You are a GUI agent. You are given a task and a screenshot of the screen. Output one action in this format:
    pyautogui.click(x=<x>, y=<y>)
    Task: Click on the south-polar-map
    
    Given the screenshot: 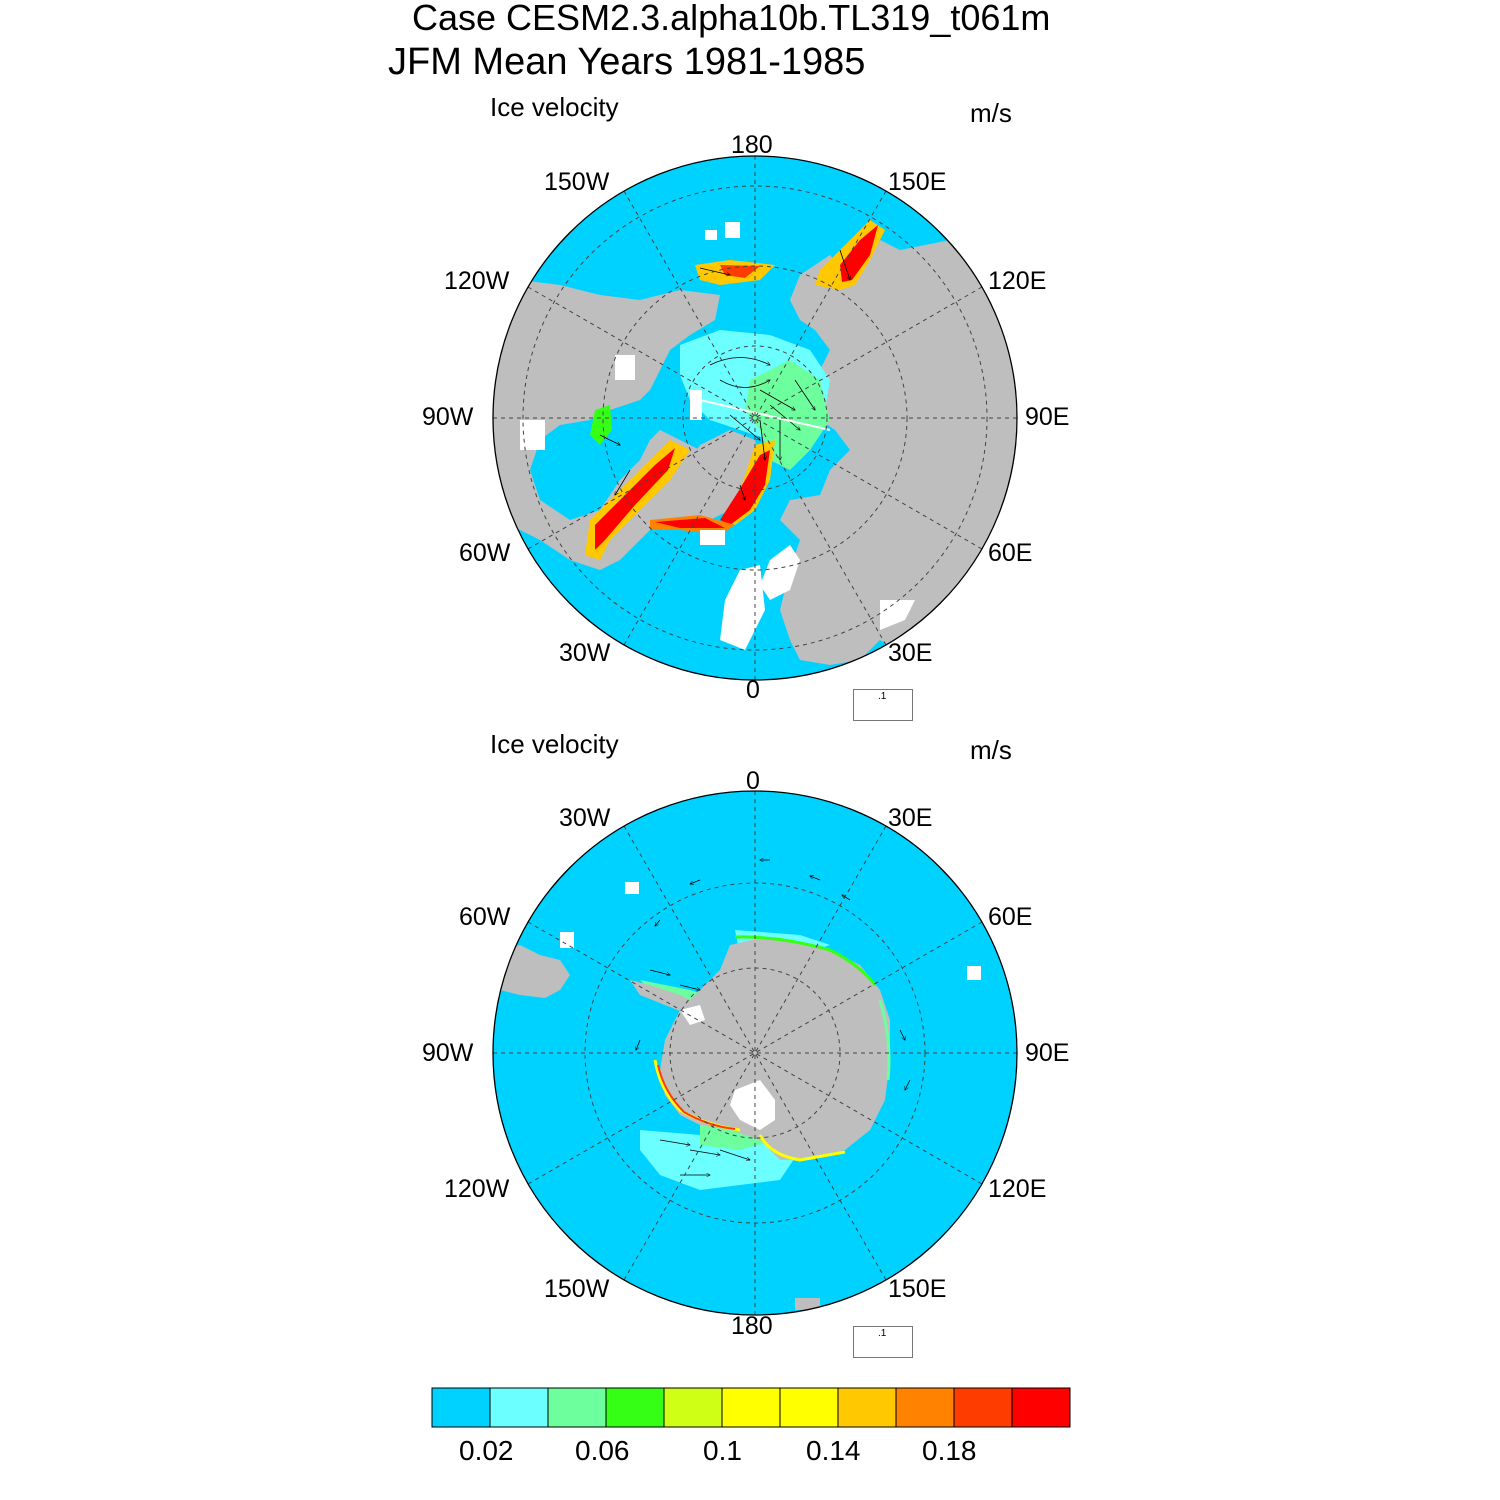 What is the action you would take?
    pyautogui.click(x=755, y=1053)
    